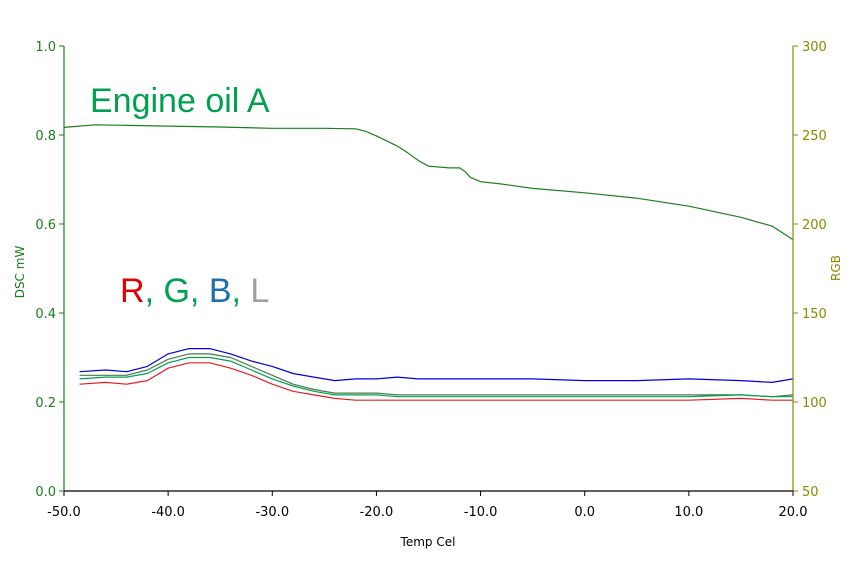  I want to click on y-left-tick-label: 0.8, so click(45, 136).